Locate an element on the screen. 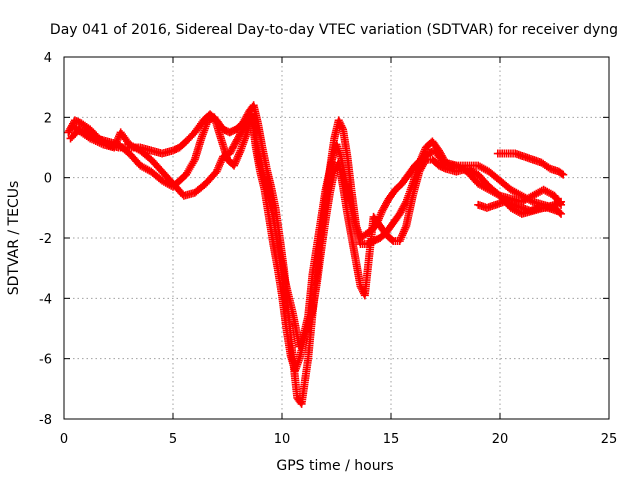 This screenshot has height=480, width=640. y-tick-label: 2 is located at coordinates (48, 118).